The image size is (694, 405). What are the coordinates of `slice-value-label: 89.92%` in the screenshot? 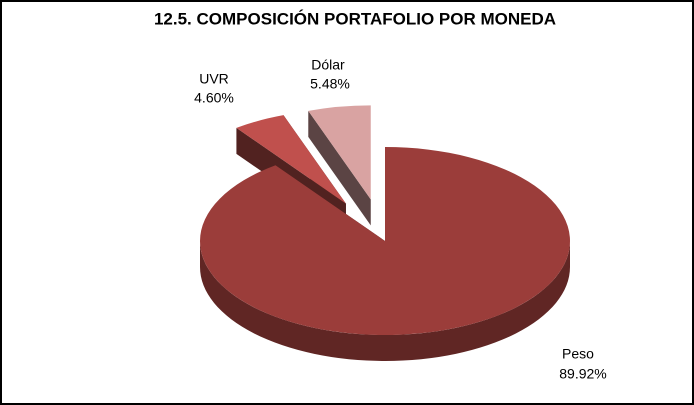 It's located at (582, 374).